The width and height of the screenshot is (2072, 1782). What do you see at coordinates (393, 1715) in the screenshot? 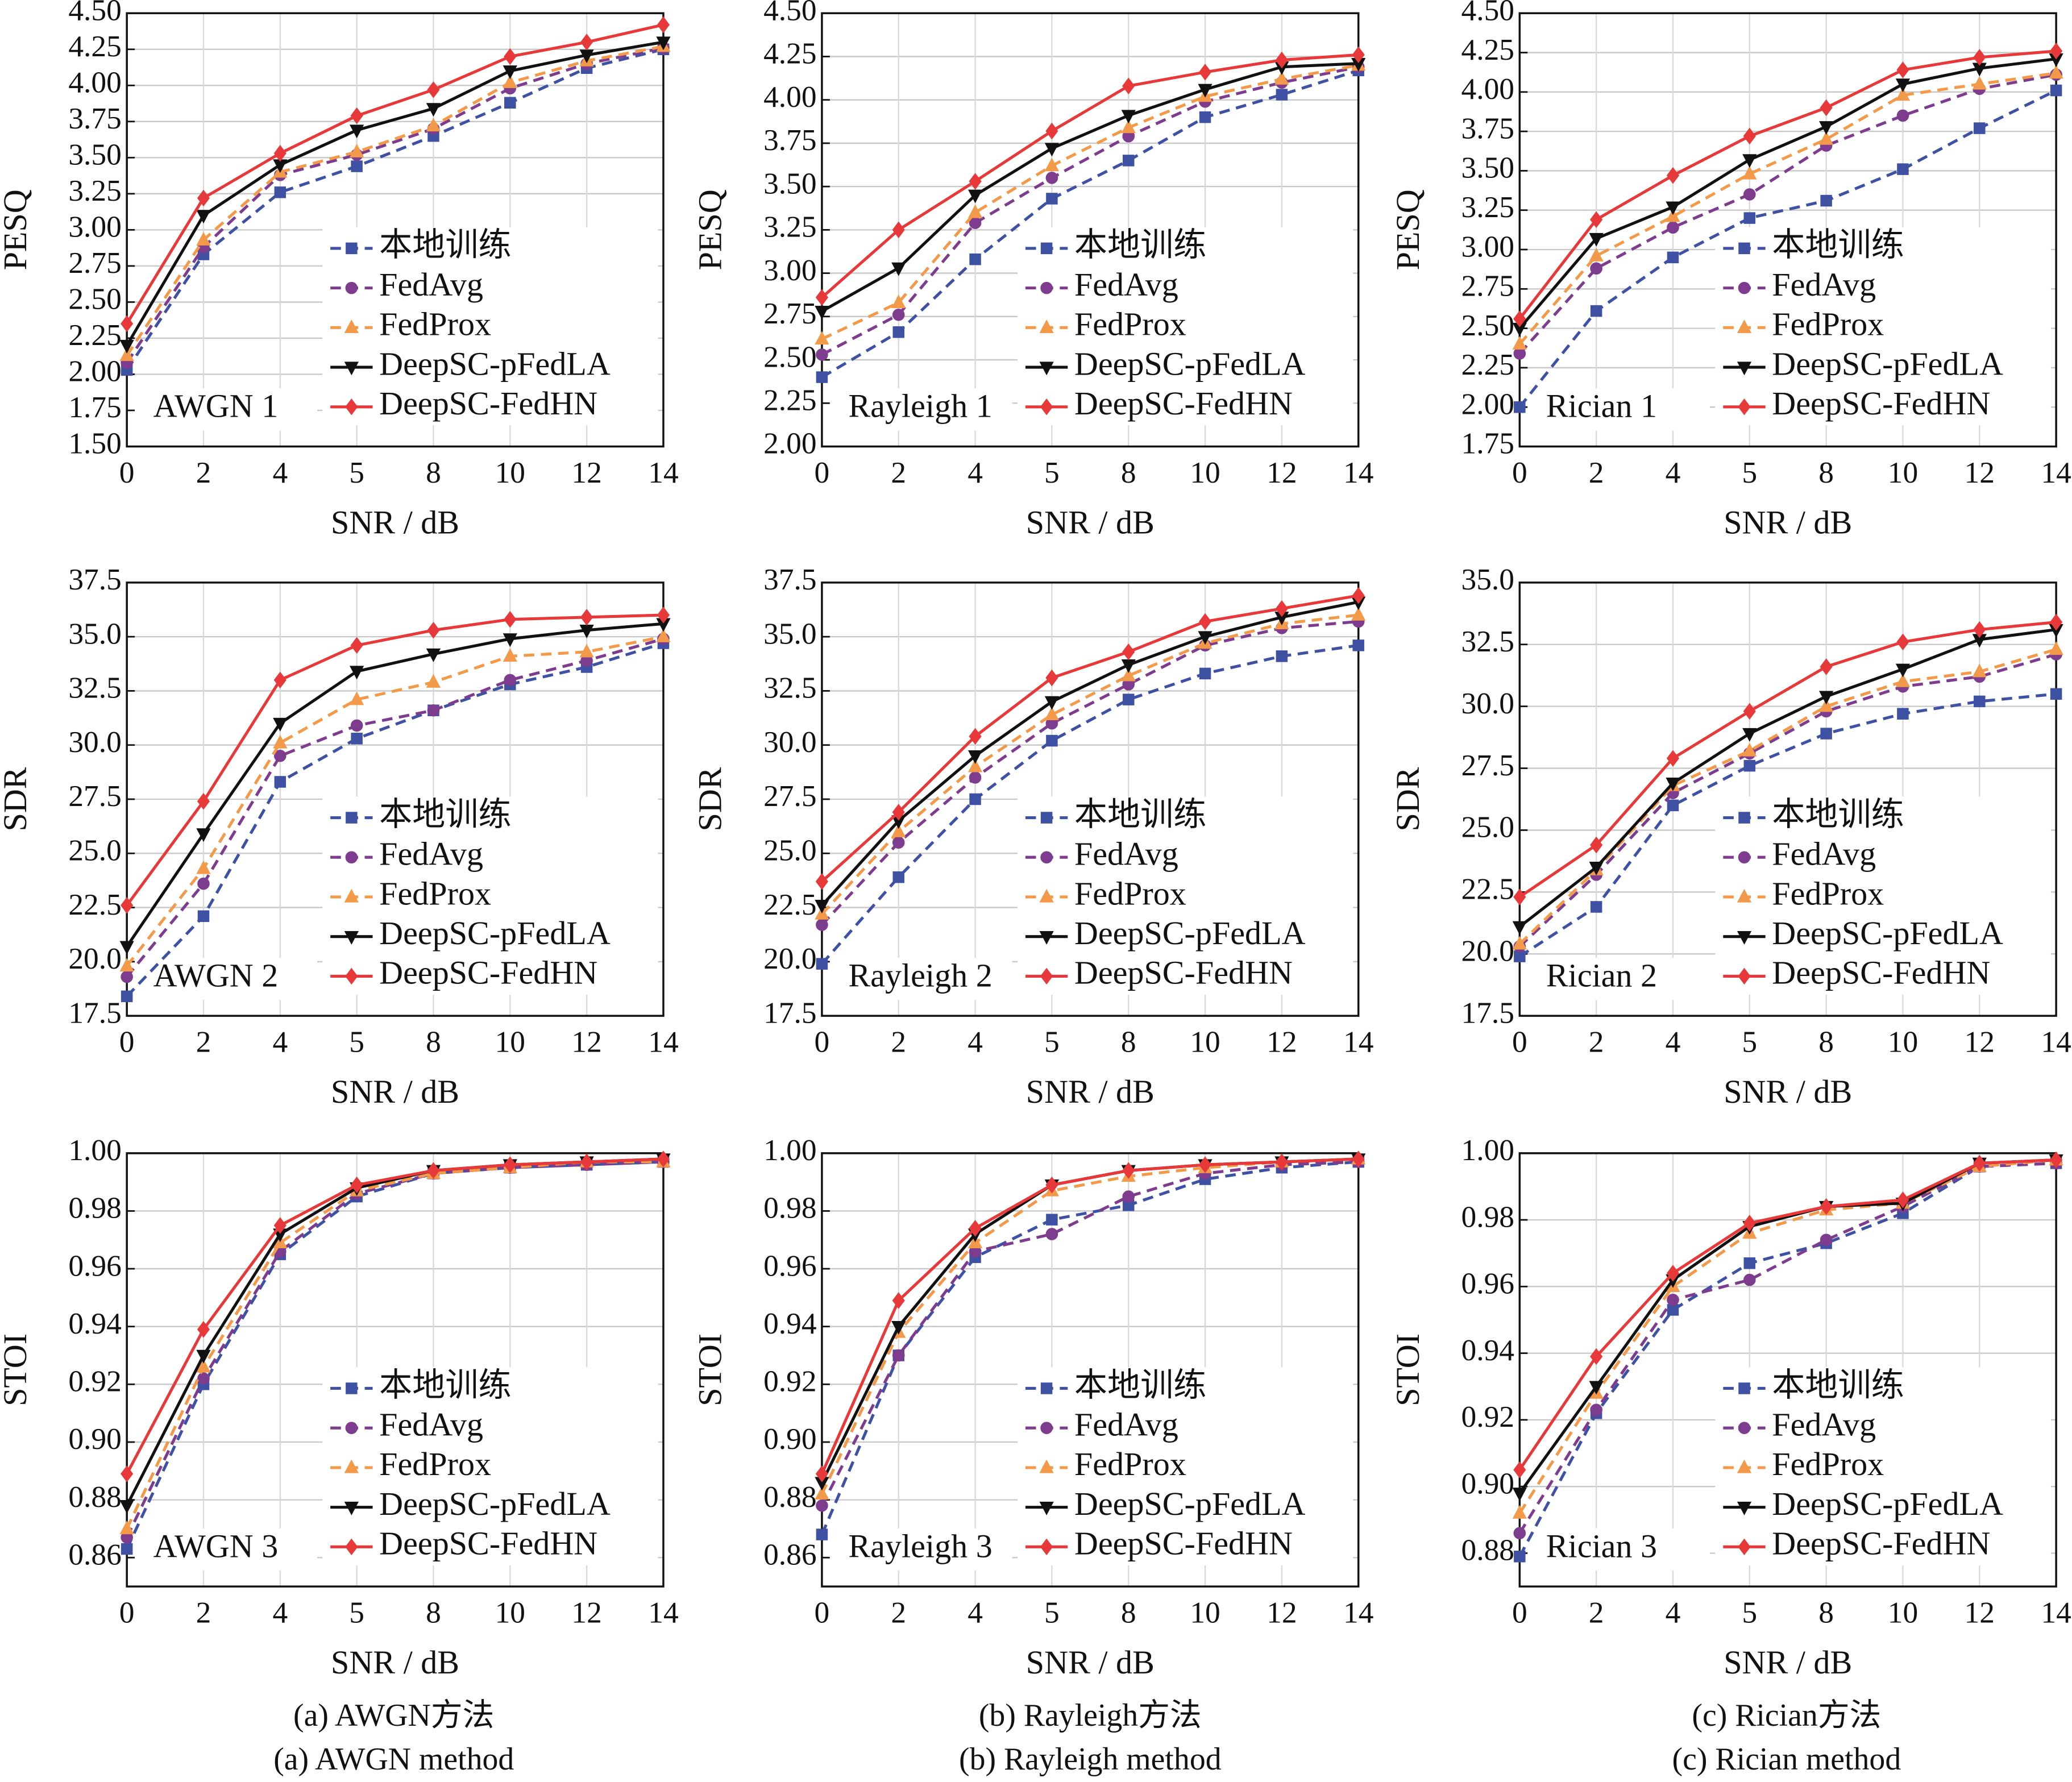
I see `caption: (a) AWGN方法` at bounding box center [393, 1715].